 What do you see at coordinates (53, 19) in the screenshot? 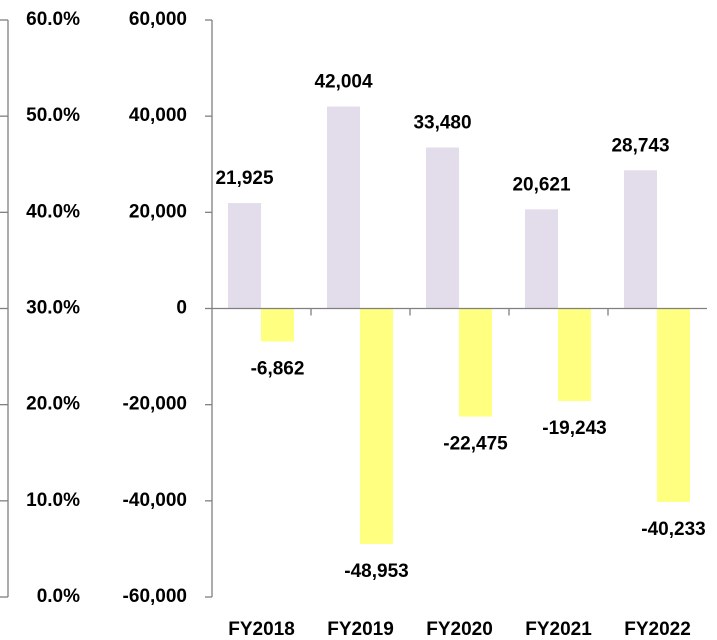
I see `y2-tick-label: 60.0%` at bounding box center [53, 19].